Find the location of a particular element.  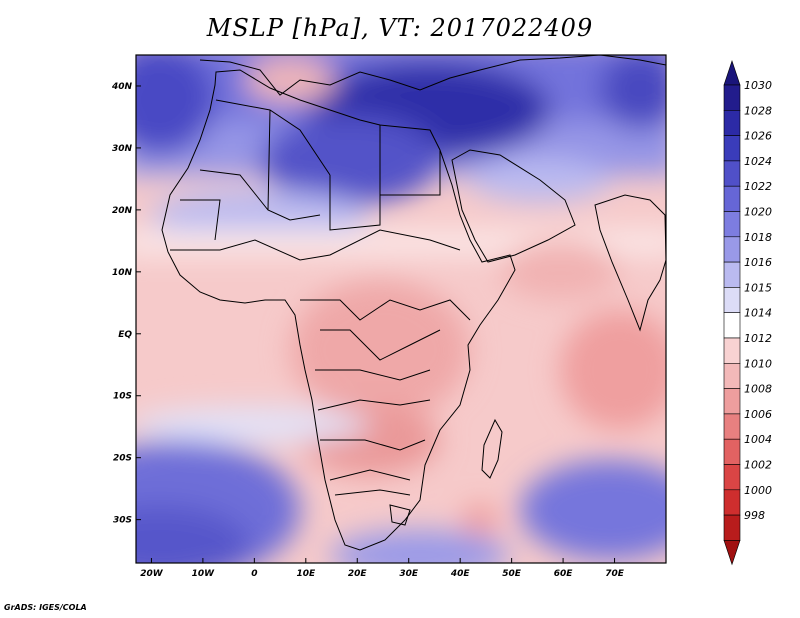

colorbar-label: 1000 is located at coordinates (758, 490).